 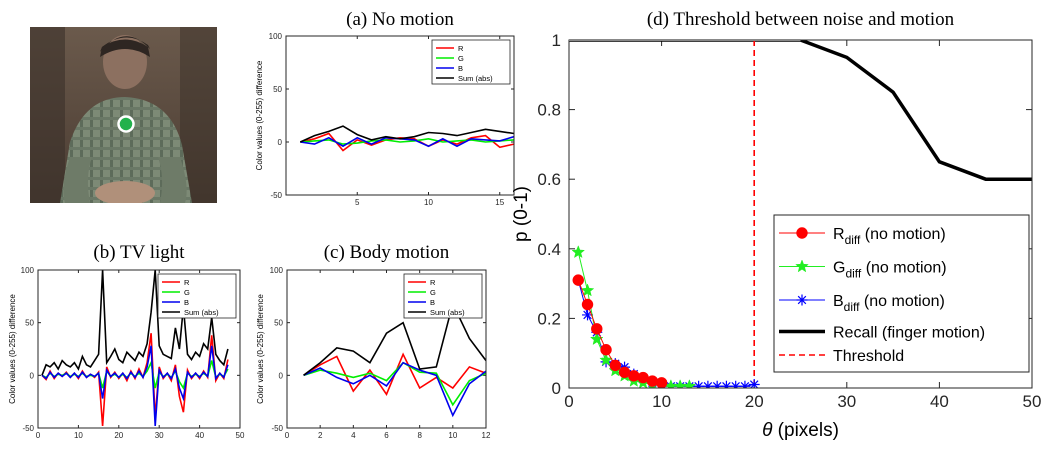 What do you see at coordinates (499, 202) in the screenshot?
I see `x-tick-label: 15` at bounding box center [499, 202].